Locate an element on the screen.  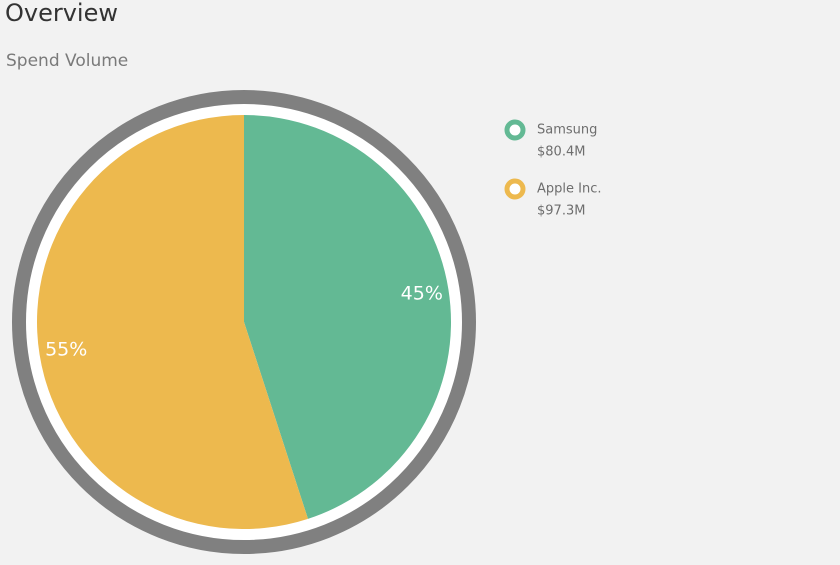
slice-label: 55% is located at coordinates (66, 350).